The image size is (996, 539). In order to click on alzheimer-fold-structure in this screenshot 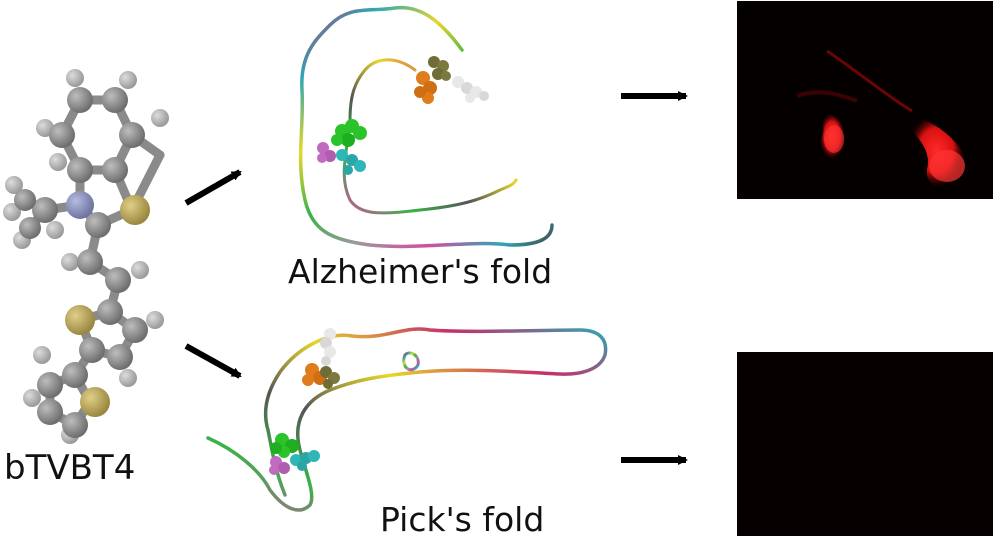, I will do `click(426, 127)`.